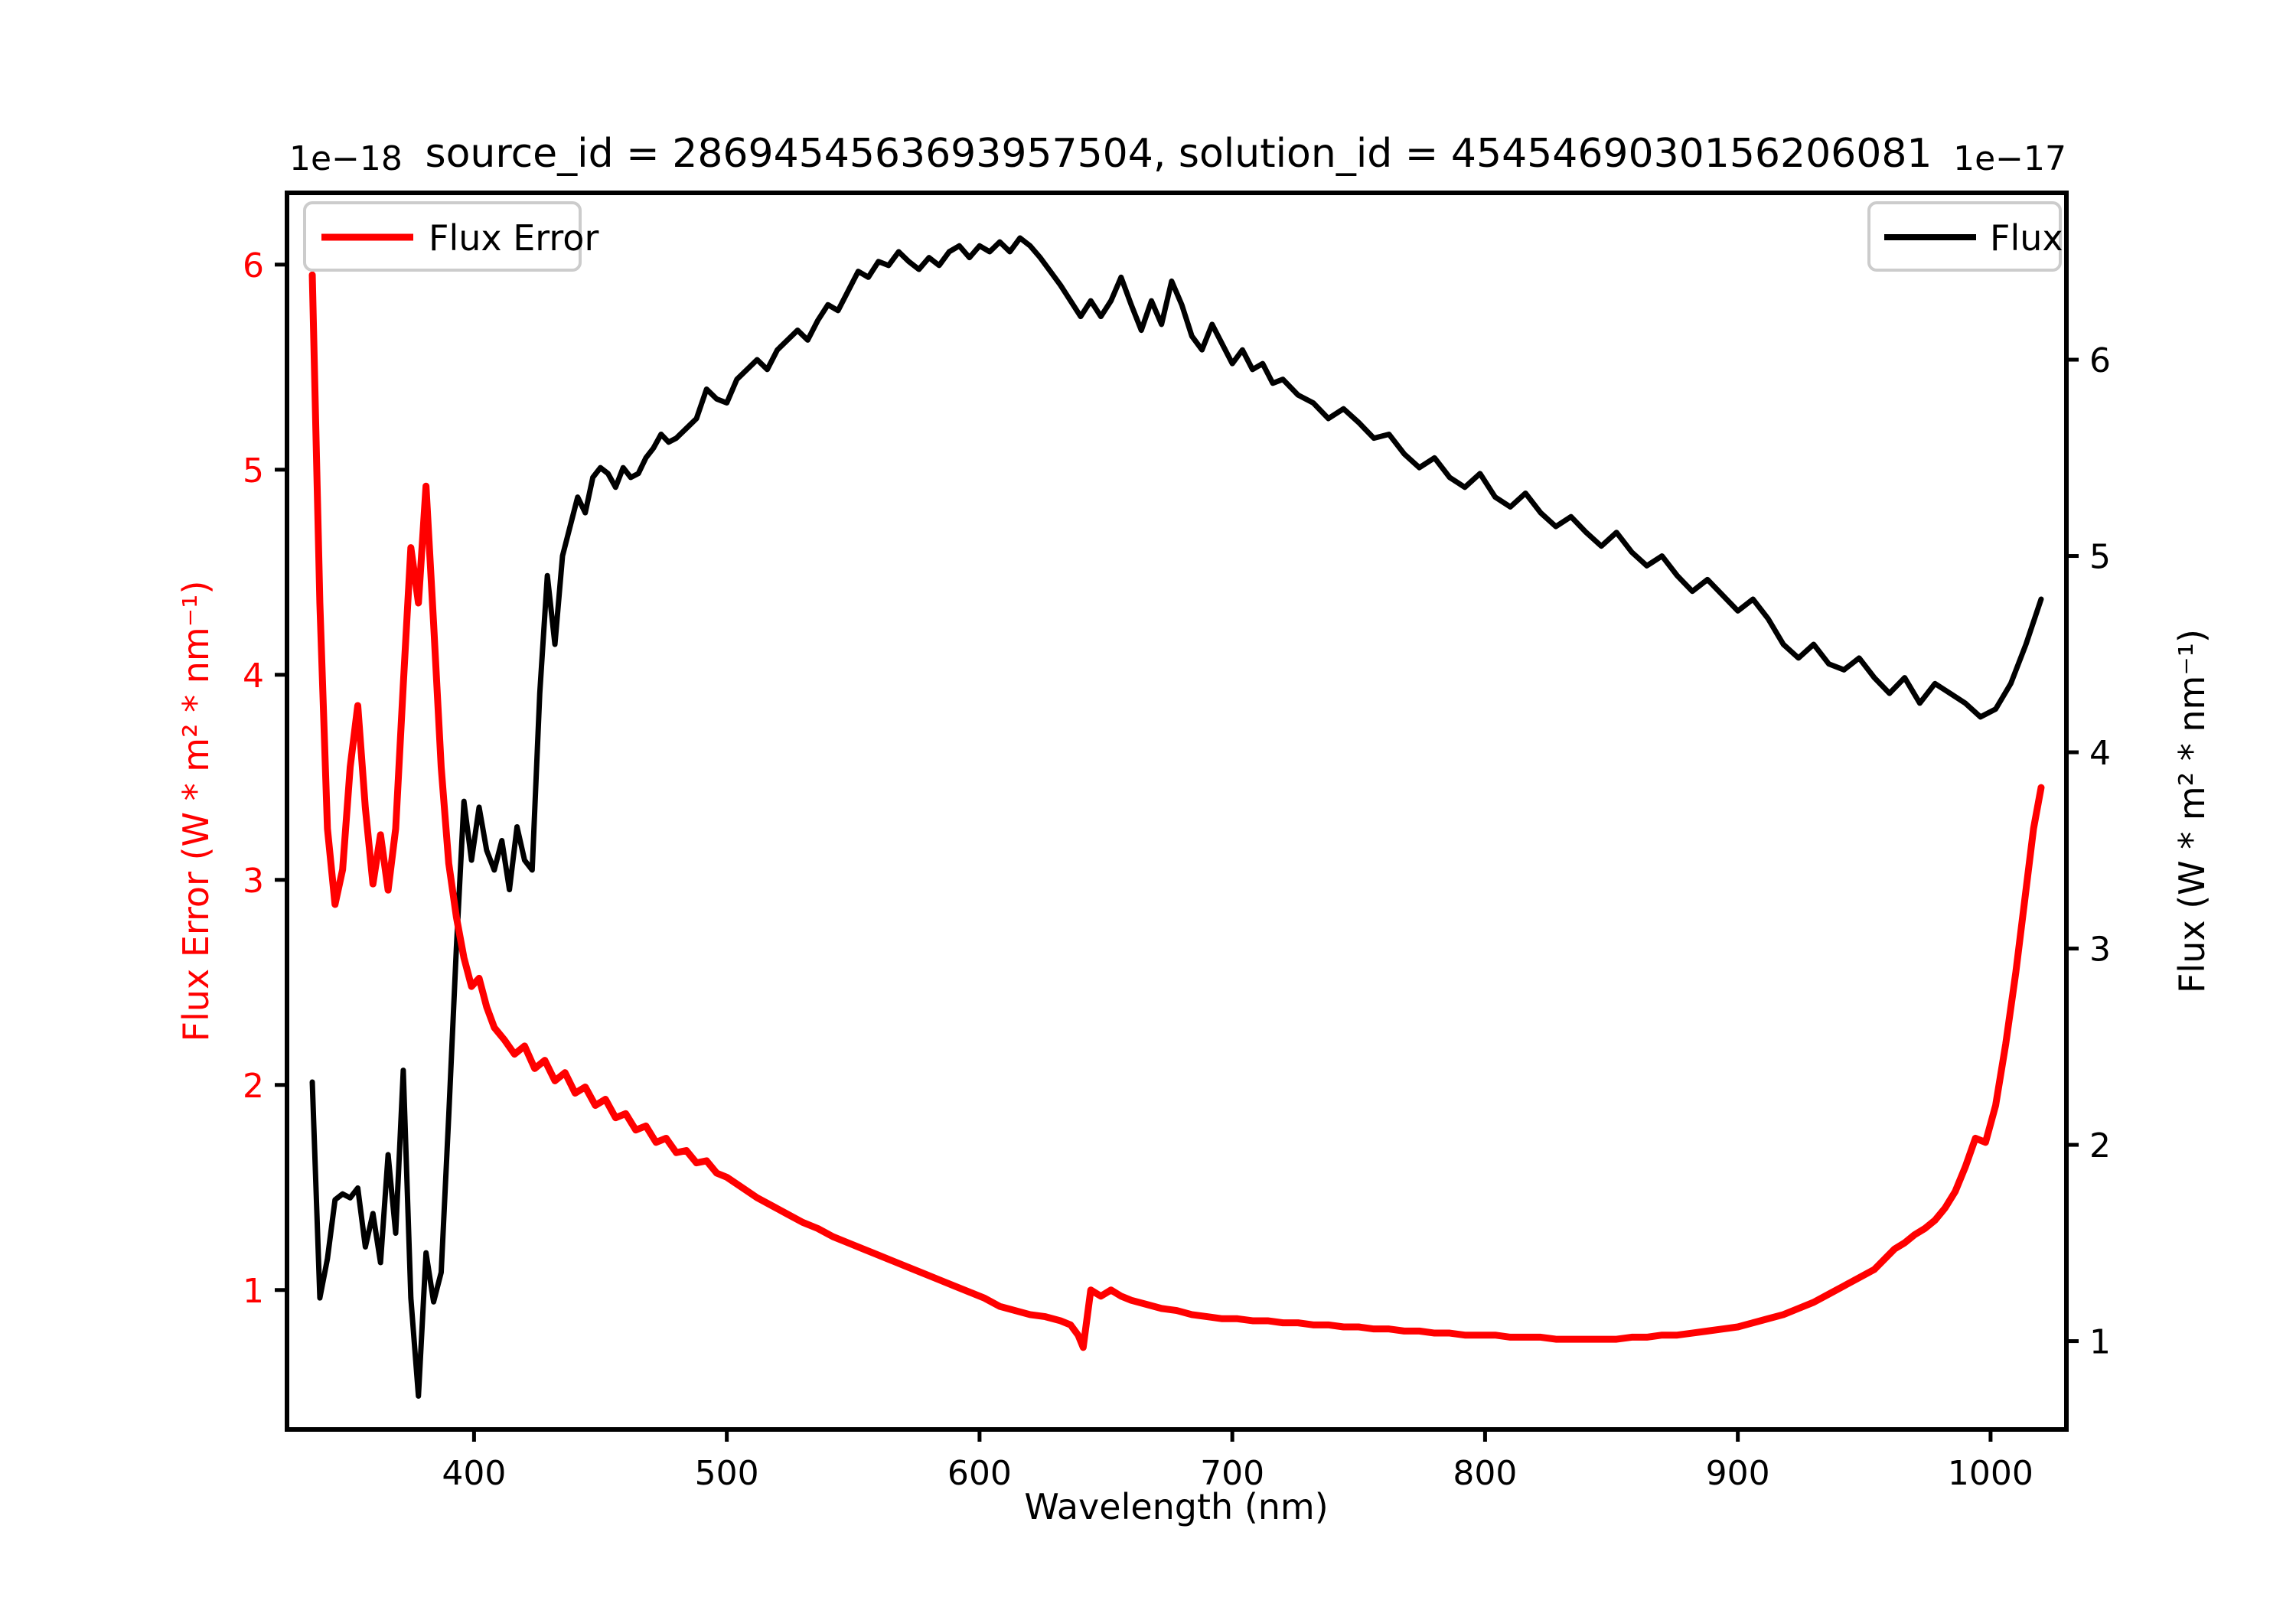  What do you see at coordinates (196, 811) in the screenshot?
I see `y-left-axis-title: Flux Error (W * m² * nm⁻¹)` at bounding box center [196, 811].